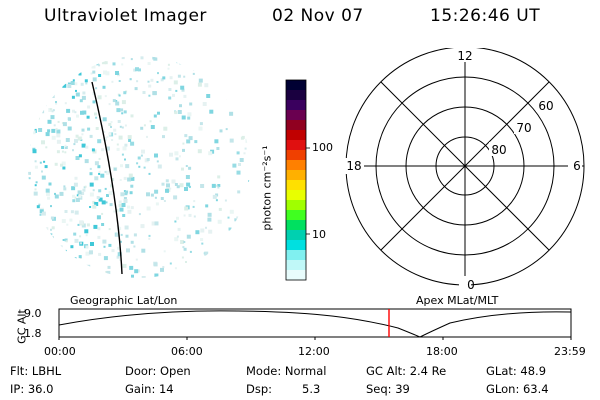  I want to click on lat-label-80: 80, so click(498, 150).